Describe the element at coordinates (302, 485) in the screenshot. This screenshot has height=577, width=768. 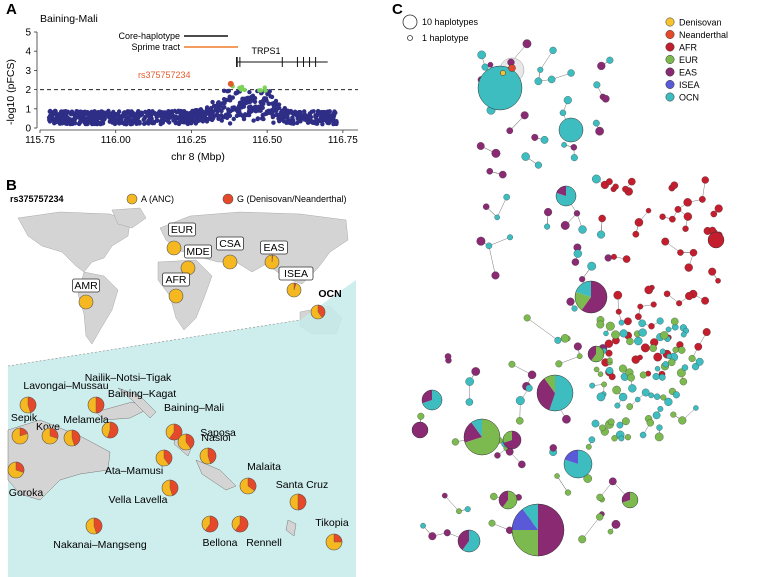
I see `population-label: Santa Cruz` at that location.